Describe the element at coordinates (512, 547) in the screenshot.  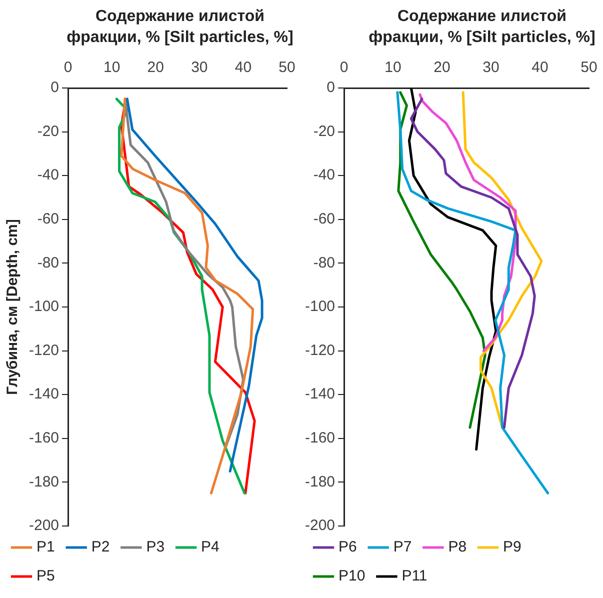
I see `legend-label: P9` at that location.